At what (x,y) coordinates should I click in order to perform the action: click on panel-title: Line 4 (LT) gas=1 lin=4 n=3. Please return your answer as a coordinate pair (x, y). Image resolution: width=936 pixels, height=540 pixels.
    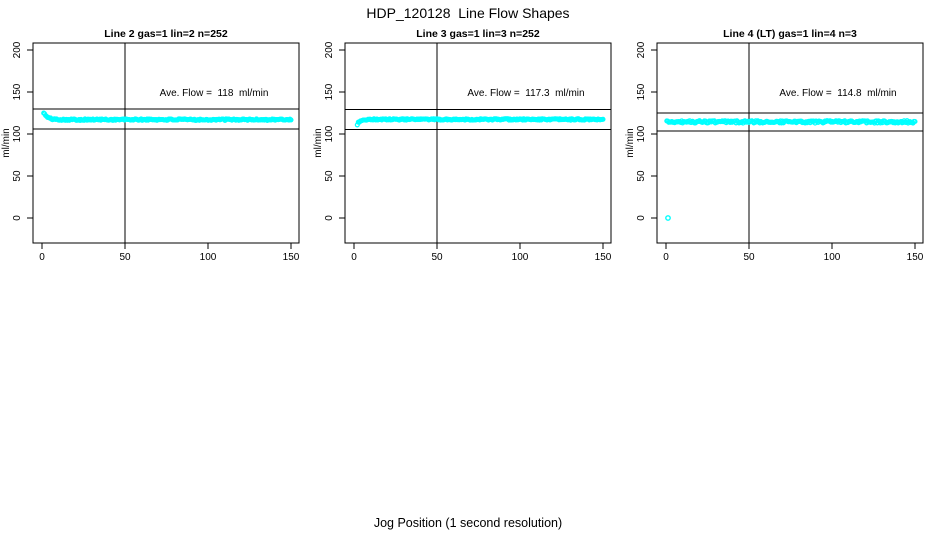
    Looking at the image, I should click on (790, 34).